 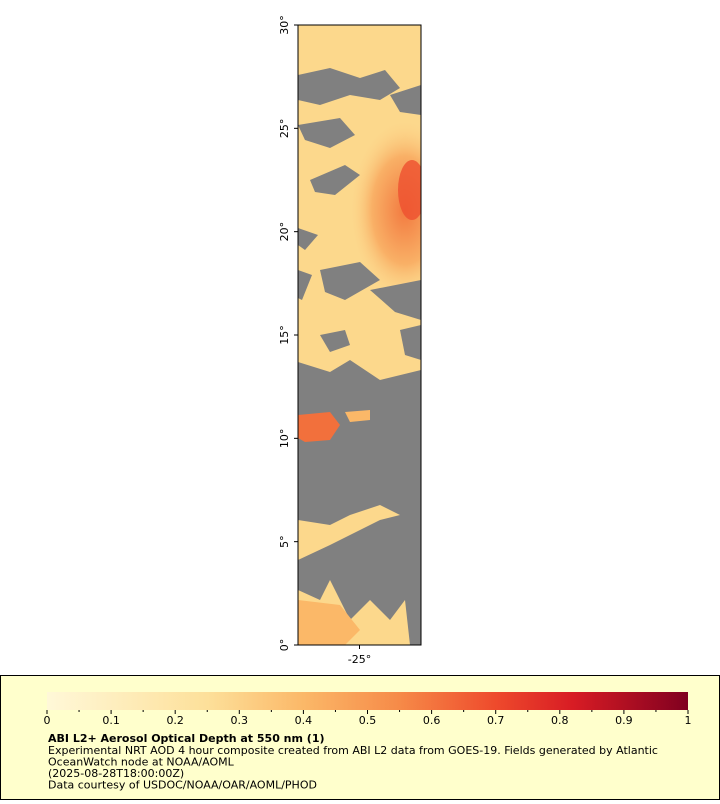 I want to click on colorbar, so click(x=367, y=701).